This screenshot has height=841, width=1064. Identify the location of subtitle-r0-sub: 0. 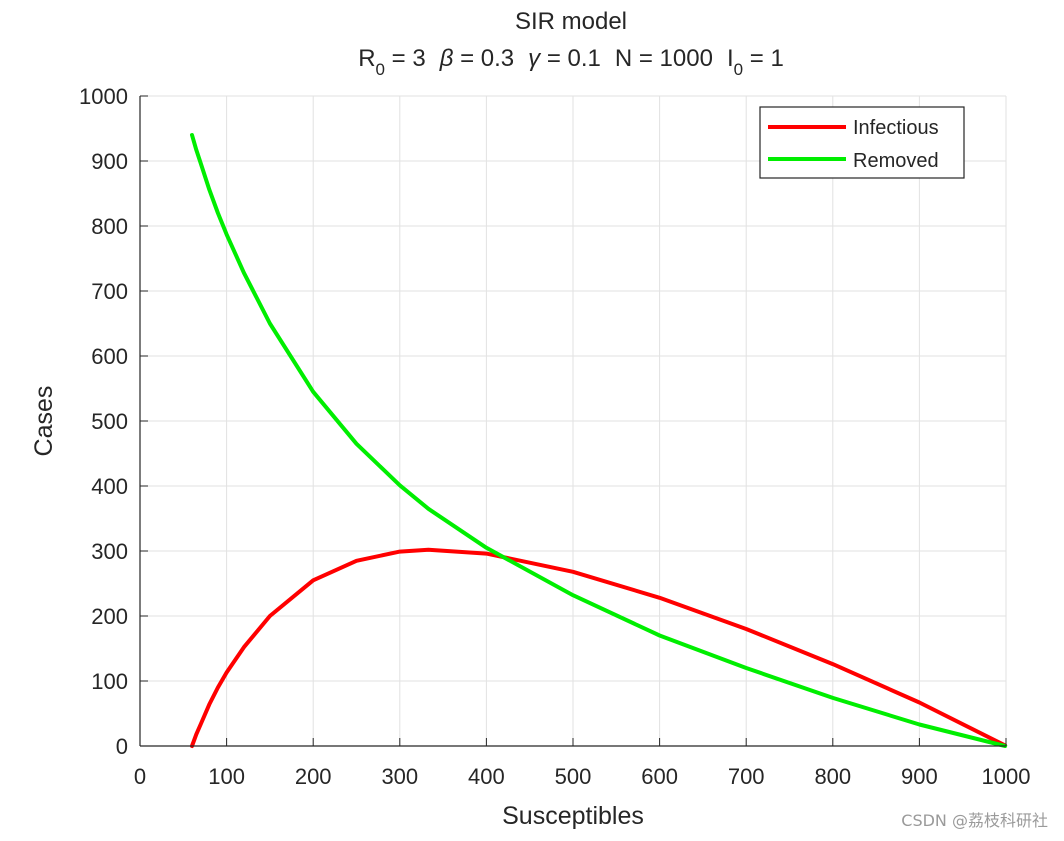
(380, 69).